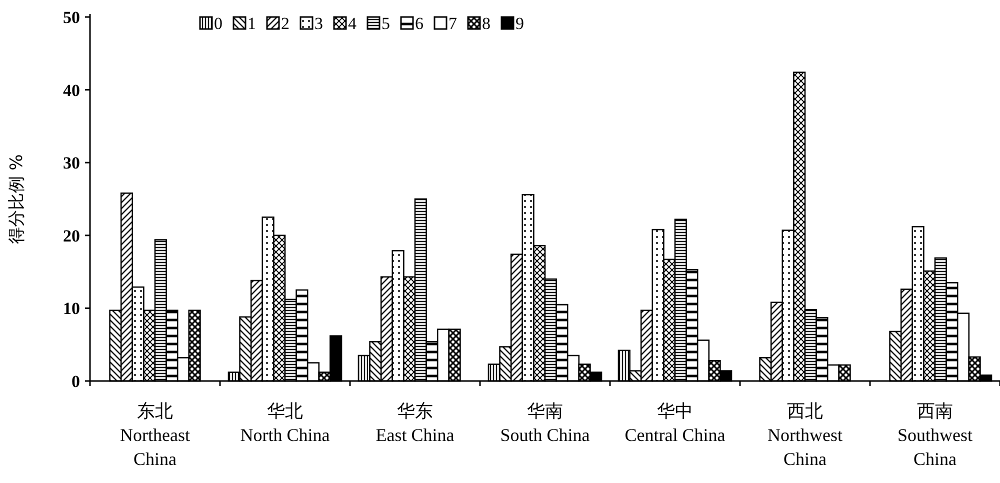 The image size is (1000, 483). Describe the element at coordinates (453, 23) in the screenshot. I see `legend-label: 7` at that location.